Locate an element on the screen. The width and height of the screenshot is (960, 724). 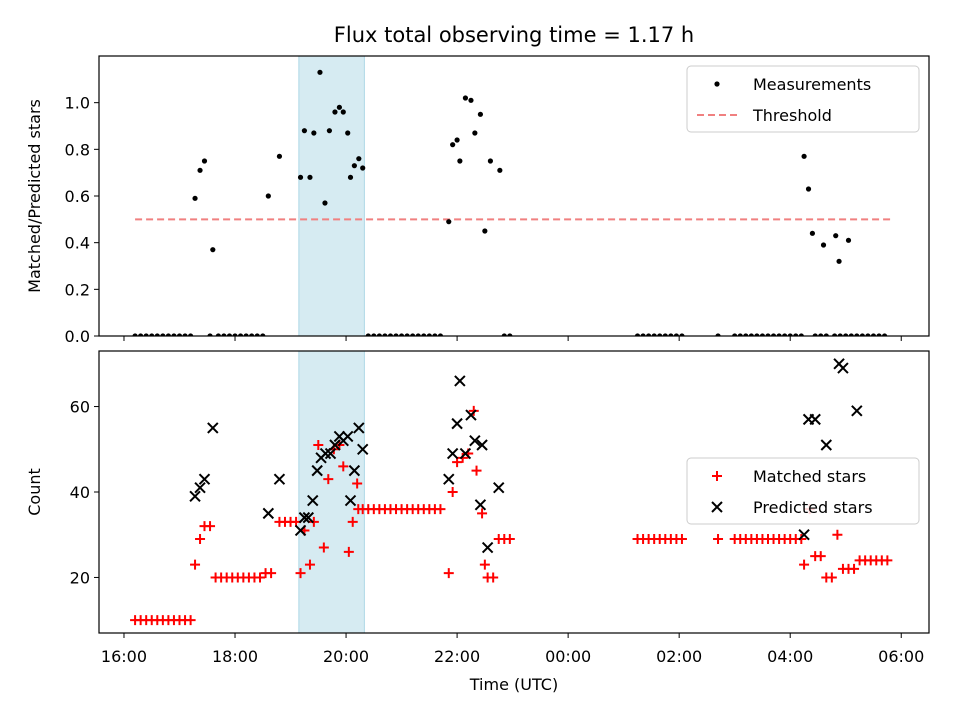
y-tick-label: 40 is located at coordinates (80, 492).